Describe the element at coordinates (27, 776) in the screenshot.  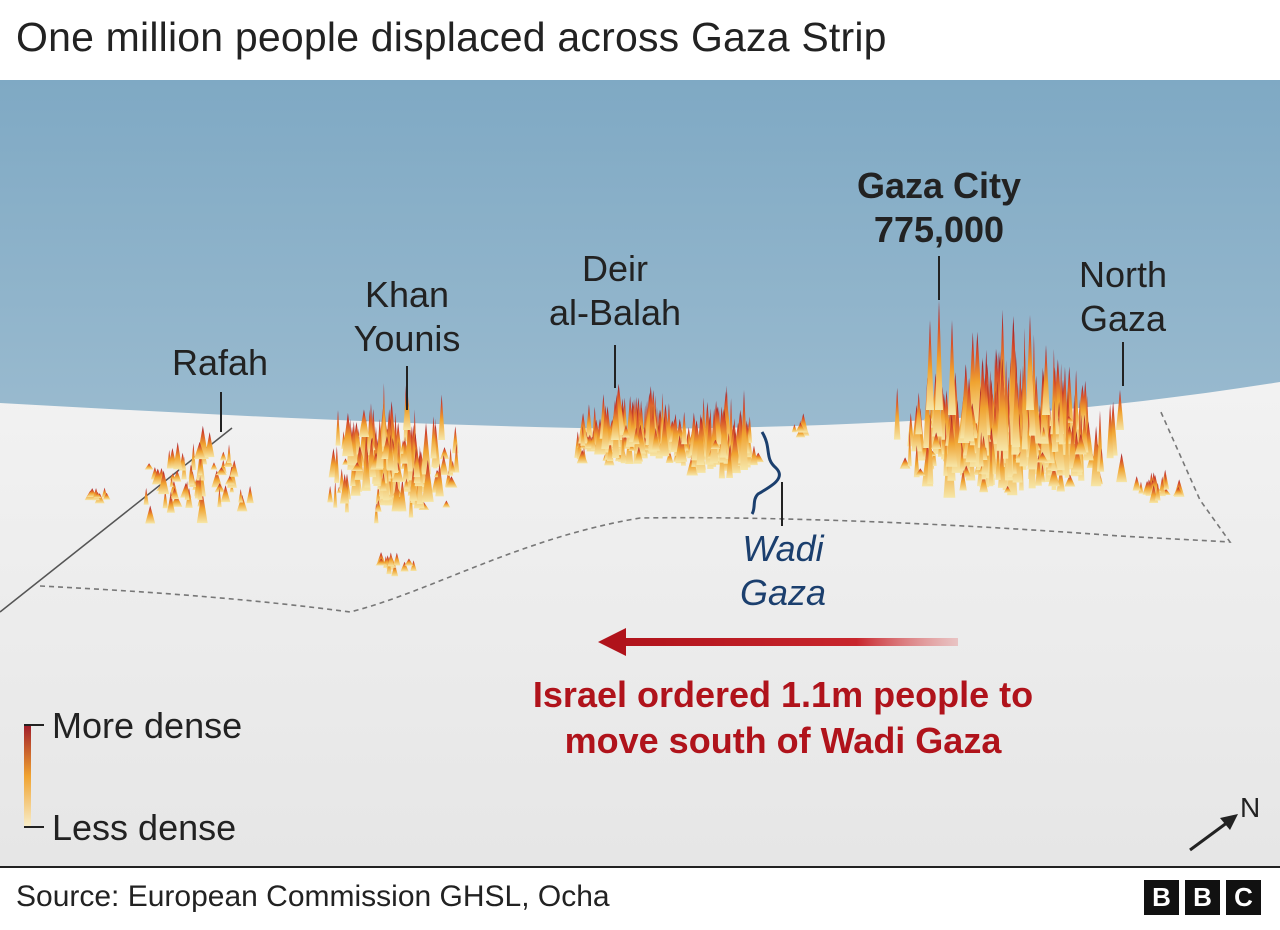
I see `legend-color-bar` at that location.